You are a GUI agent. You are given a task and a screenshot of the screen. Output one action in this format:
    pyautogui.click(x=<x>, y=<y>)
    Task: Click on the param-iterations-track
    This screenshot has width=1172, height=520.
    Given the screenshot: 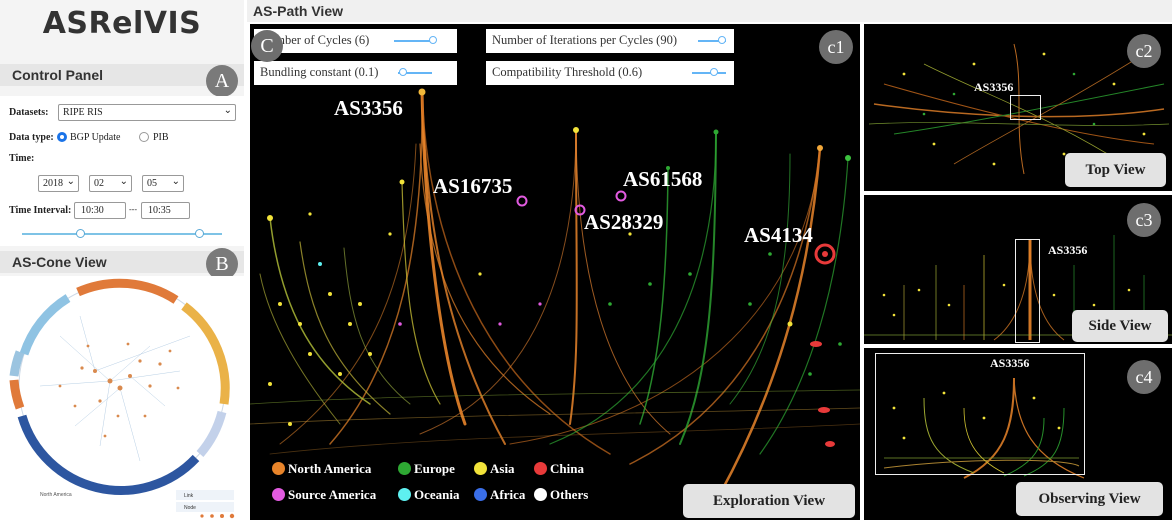 What is the action you would take?
    pyautogui.click(x=712, y=41)
    